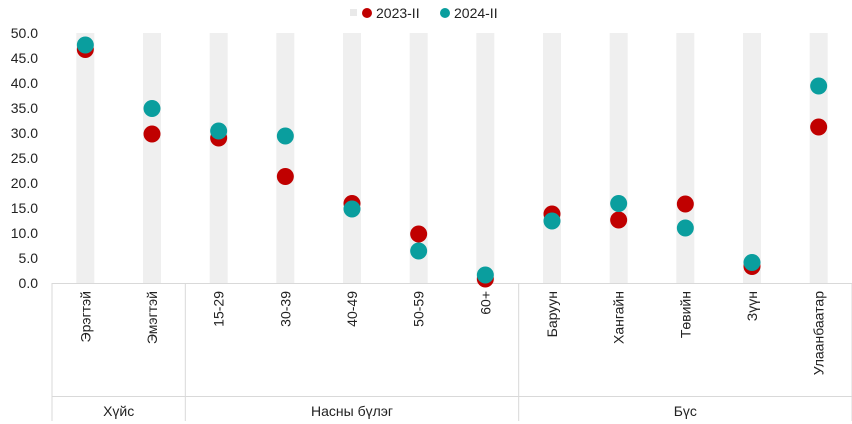  What do you see at coordinates (24, 108) in the screenshot?
I see `y-tick-label: 35.0` at bounding box center [24, 108].